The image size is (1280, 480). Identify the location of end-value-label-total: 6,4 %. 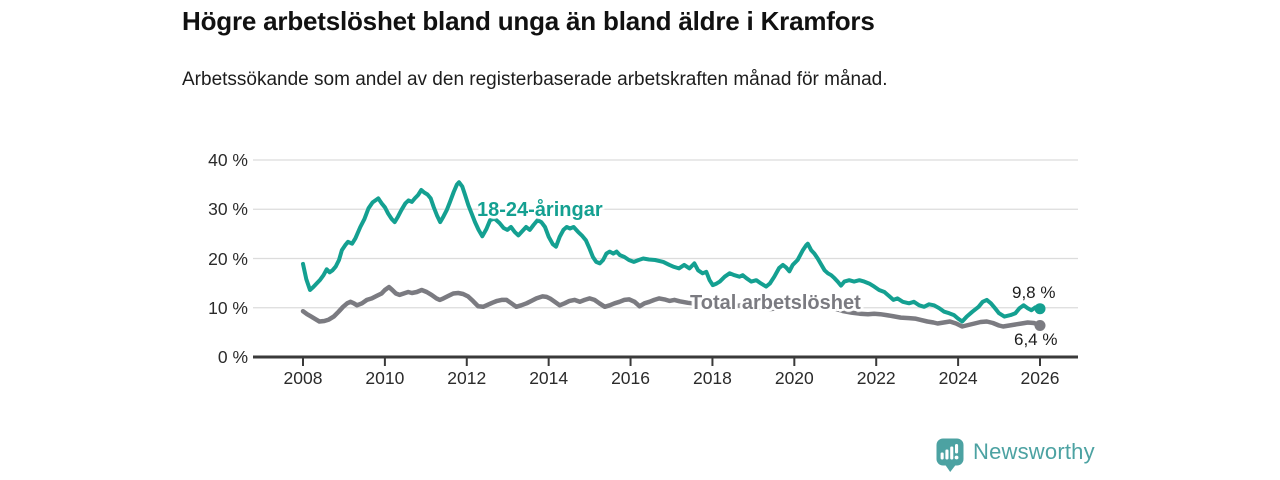
(1036, 339).